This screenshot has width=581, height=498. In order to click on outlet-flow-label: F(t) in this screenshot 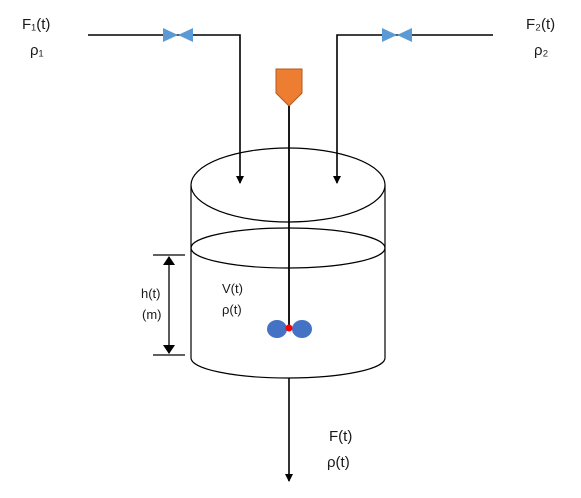, I will do `click(340, 436)`.